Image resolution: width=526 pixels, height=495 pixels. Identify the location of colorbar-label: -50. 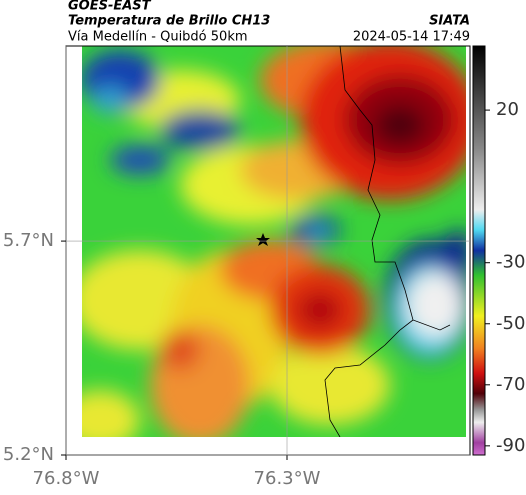
(510, 323).